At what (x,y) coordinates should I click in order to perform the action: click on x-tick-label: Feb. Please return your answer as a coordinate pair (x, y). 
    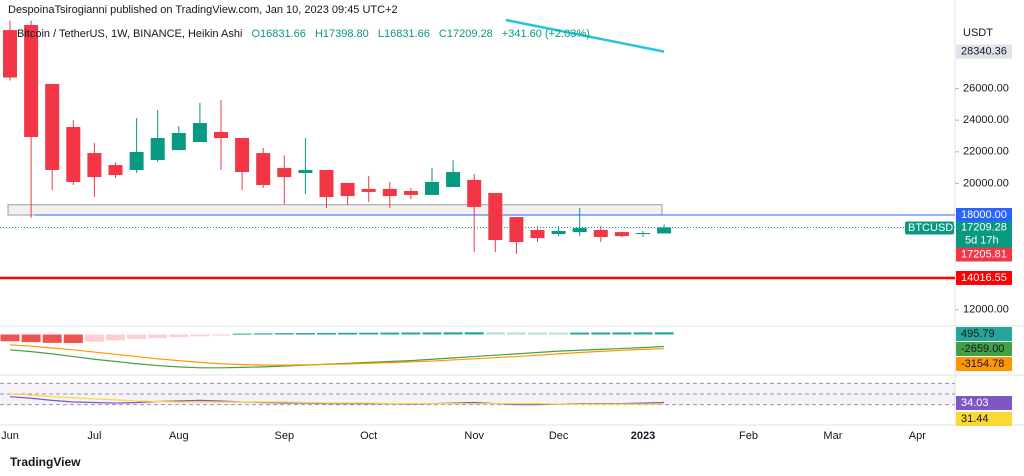
    Looking at the image, I should click on (748, 436).